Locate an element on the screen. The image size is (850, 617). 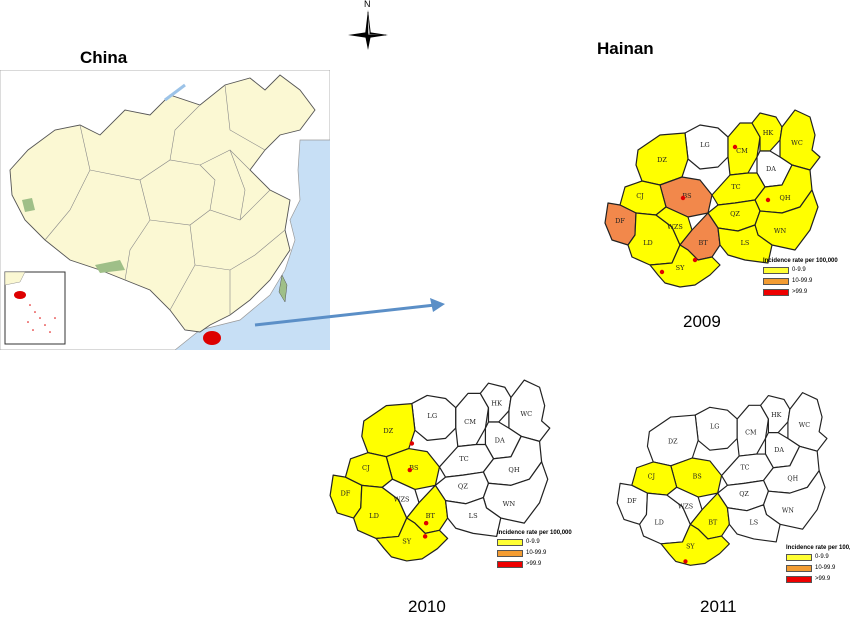
hainan-map-2010: LG CM HK WC DZ DA BS TC CJ QH DF QZ WN LD WZS BT LS SY is located at coordinates (440, 470).